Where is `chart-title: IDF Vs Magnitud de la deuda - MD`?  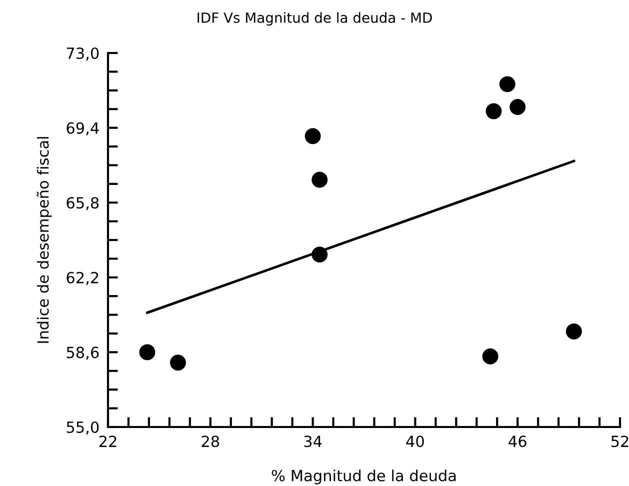
chart-title: IDF Vs Magnitud de la deuda - MD is located at coordinates (315, 19).